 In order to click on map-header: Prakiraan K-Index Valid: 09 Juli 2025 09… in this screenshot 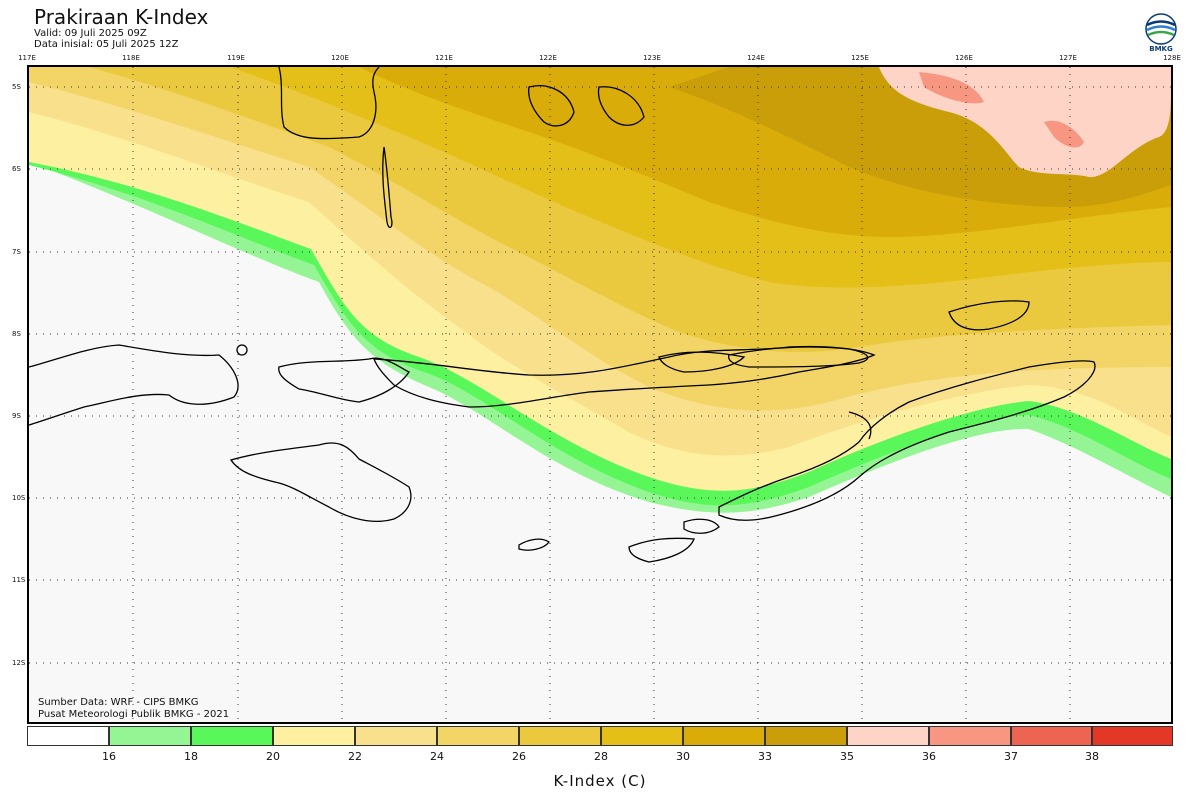, I will do `click(121, 28)`.